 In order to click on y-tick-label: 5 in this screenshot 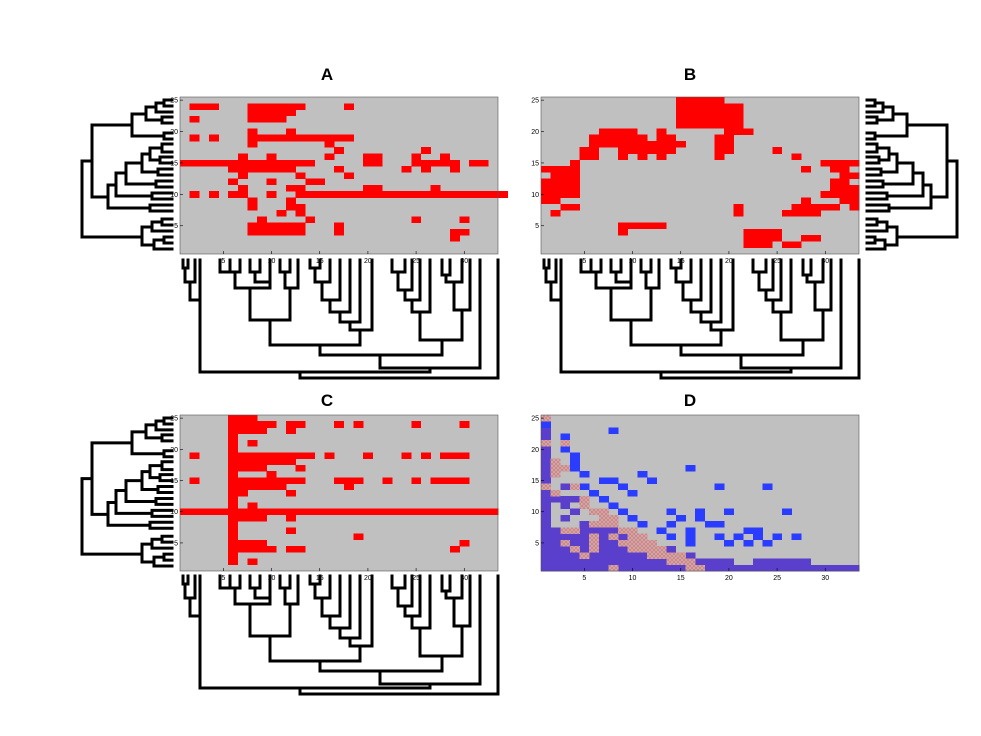, I will do `click(176, 226)`.